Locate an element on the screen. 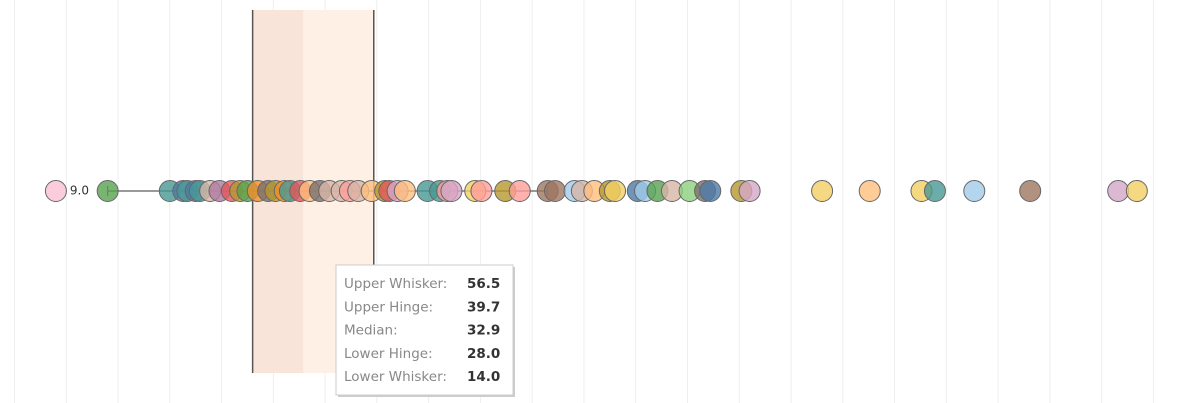 This screenshot has height=403, width=1200. tooltip-label: Upper Whisker: is located at coordinates (395, 284).